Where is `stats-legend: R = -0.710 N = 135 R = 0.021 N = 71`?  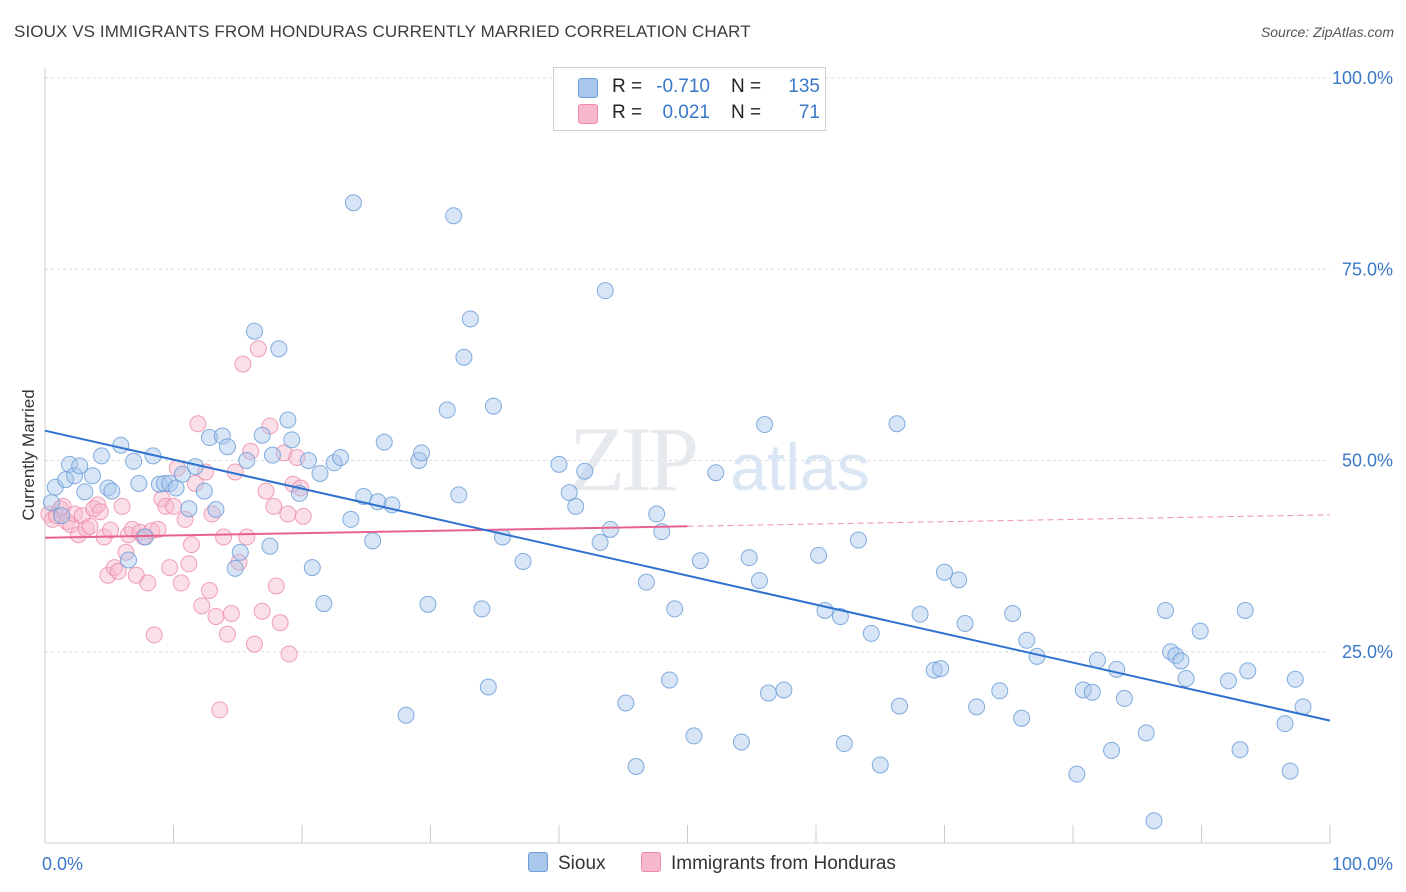 stats-legend: R = -0.710 N = 135 R = 0.021 N = 71 is located at coordinates (689, 99).